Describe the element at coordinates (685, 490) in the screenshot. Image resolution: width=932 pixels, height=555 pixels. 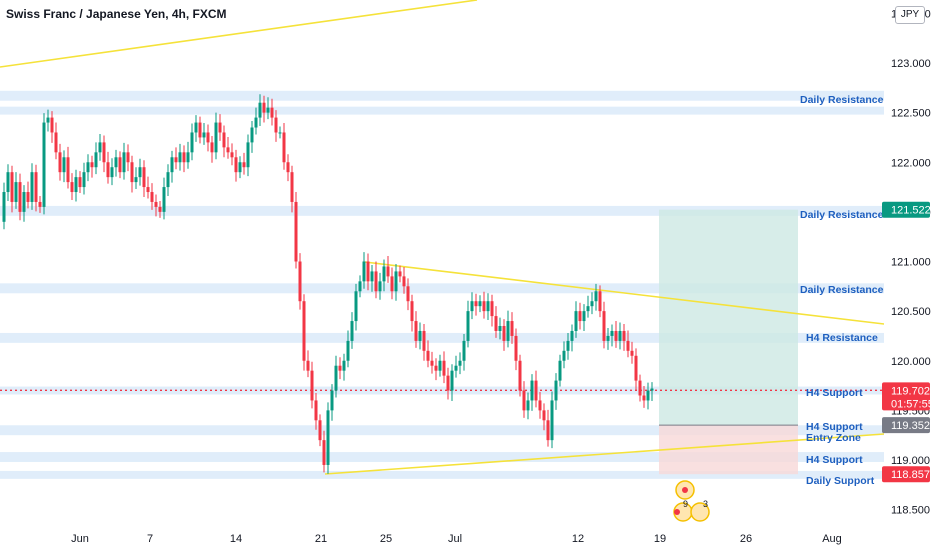
I see `badge-dot` at that location.